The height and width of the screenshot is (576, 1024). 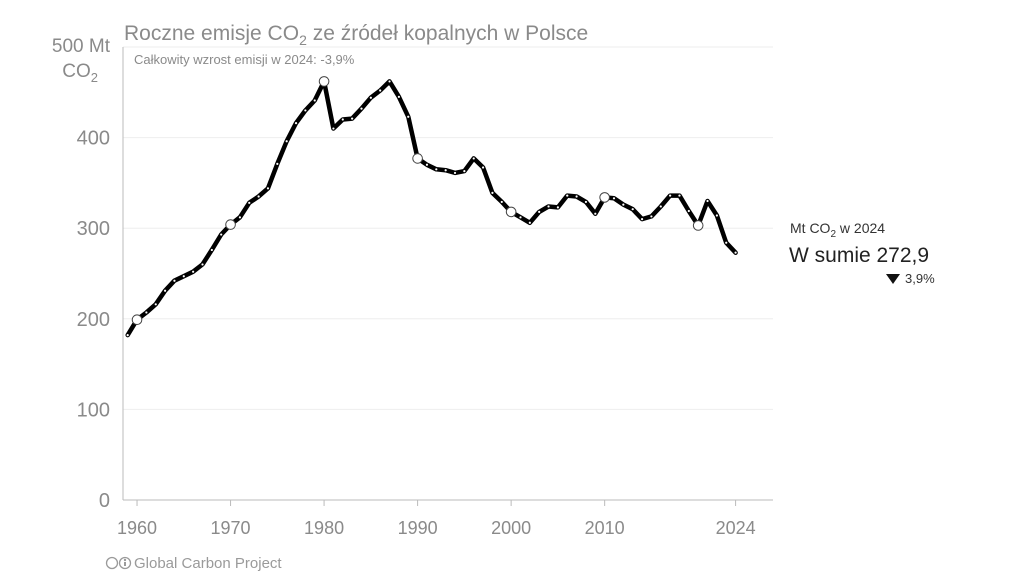 What do you see at coordinates (920, 278) in the screenshot?
I see `annotation-change: 3,9%` at bounding box center [920, 278].